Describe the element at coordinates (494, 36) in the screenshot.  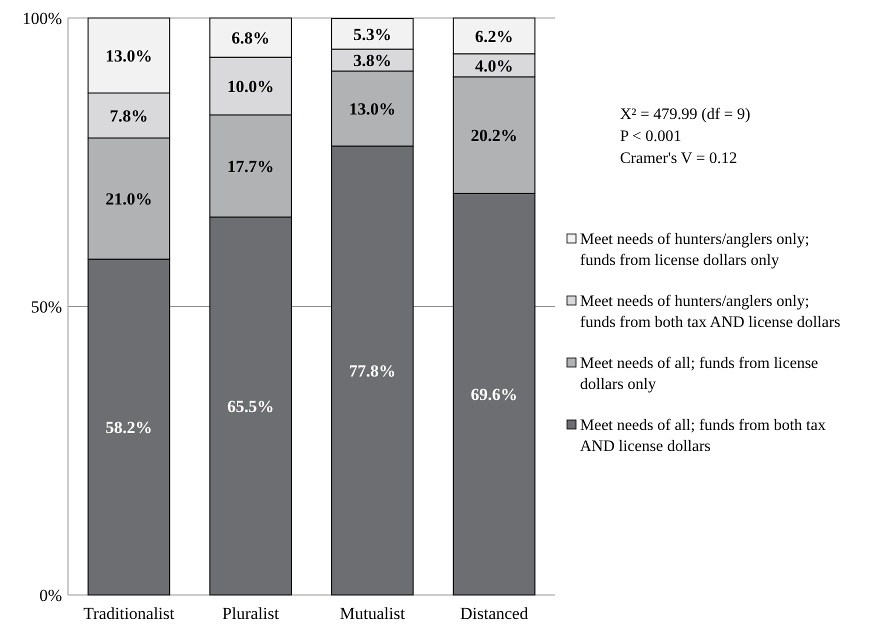
I see `data-label: 6.2%` at that location.